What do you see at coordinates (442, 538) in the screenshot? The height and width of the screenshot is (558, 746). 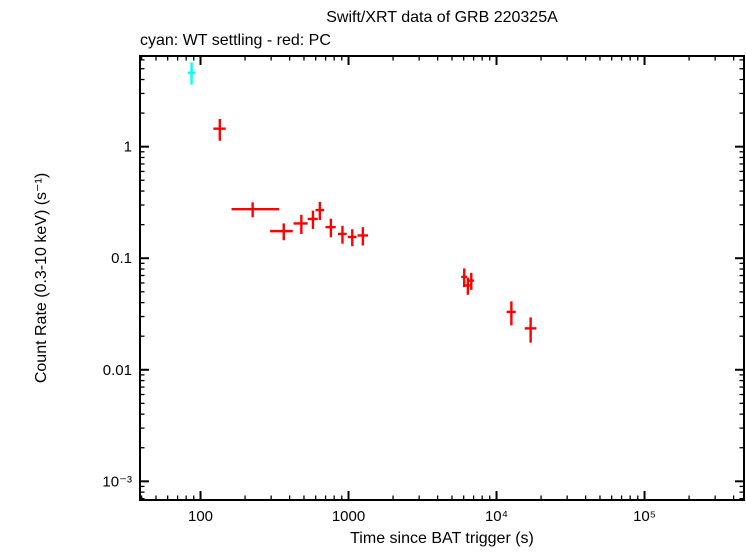 I see `x-axis-label: Time since BAT trigger (s)` at bounding box center [442, 538].